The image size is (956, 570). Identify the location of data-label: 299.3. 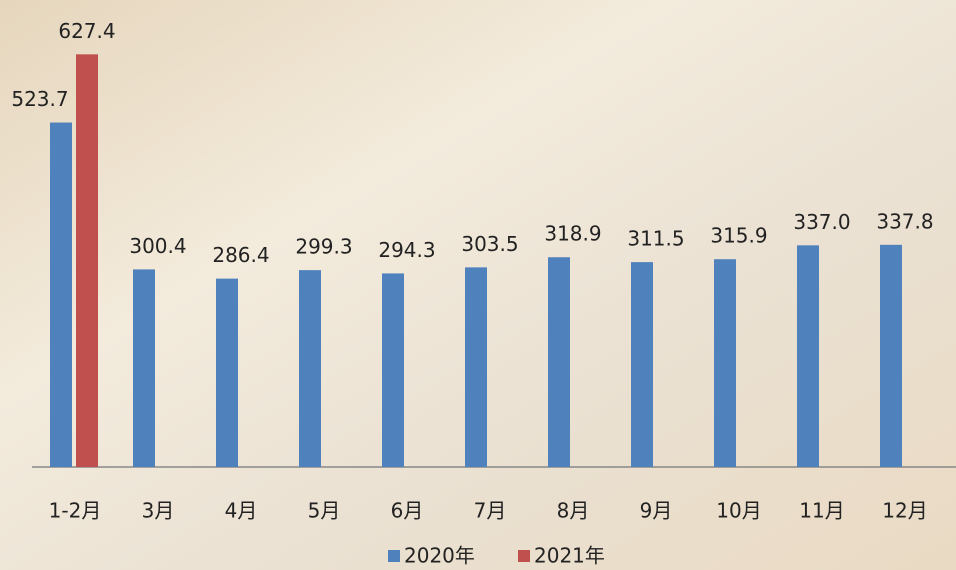
(323, 247).